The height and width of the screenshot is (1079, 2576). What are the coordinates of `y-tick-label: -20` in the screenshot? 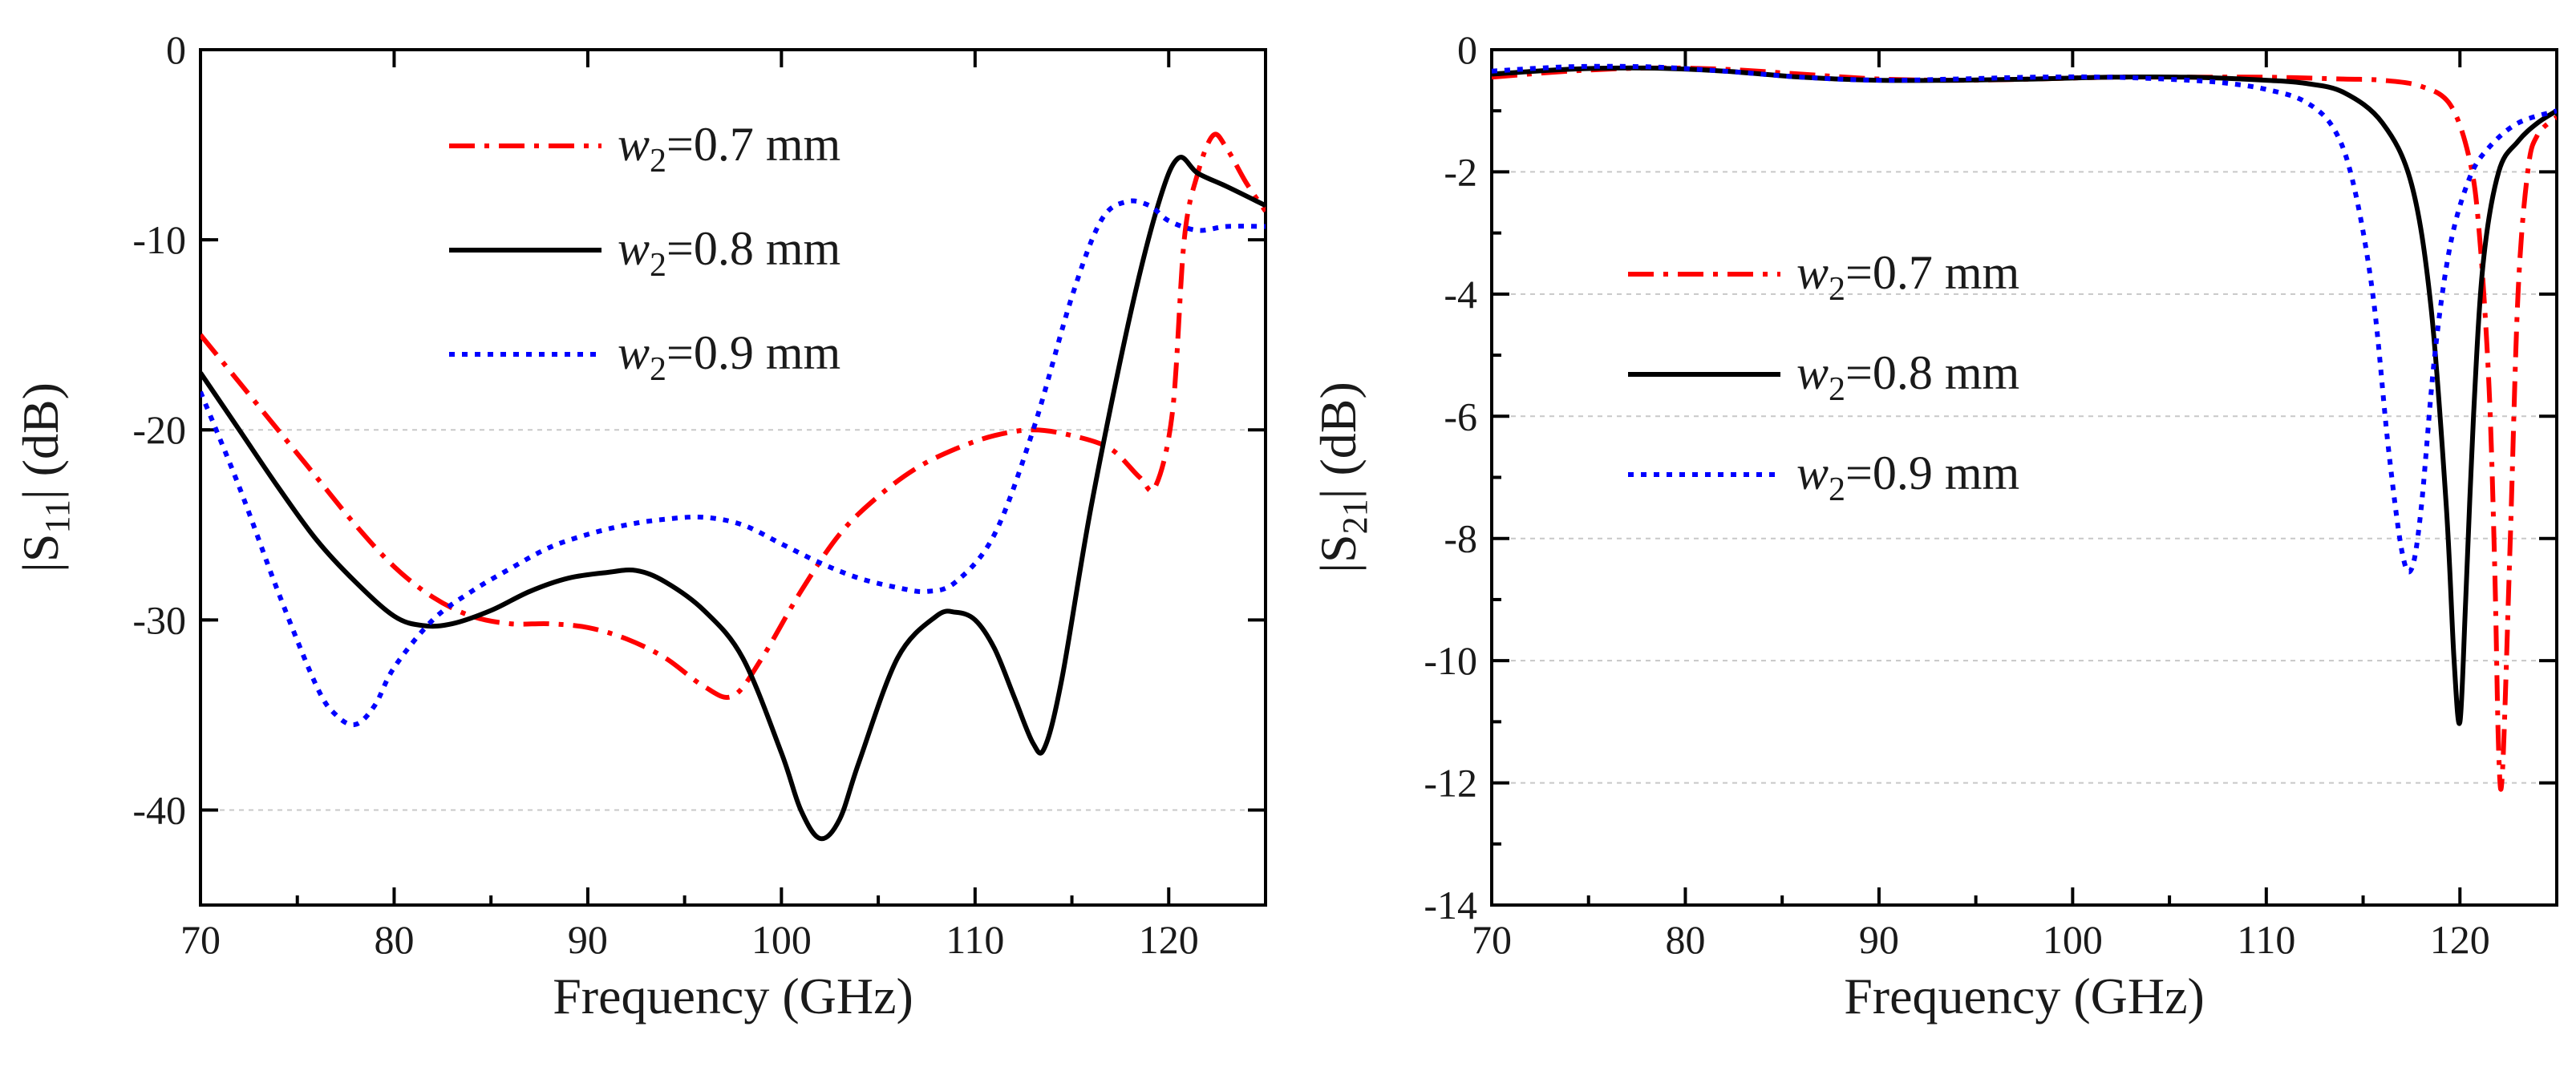 It's located at (159, 429).